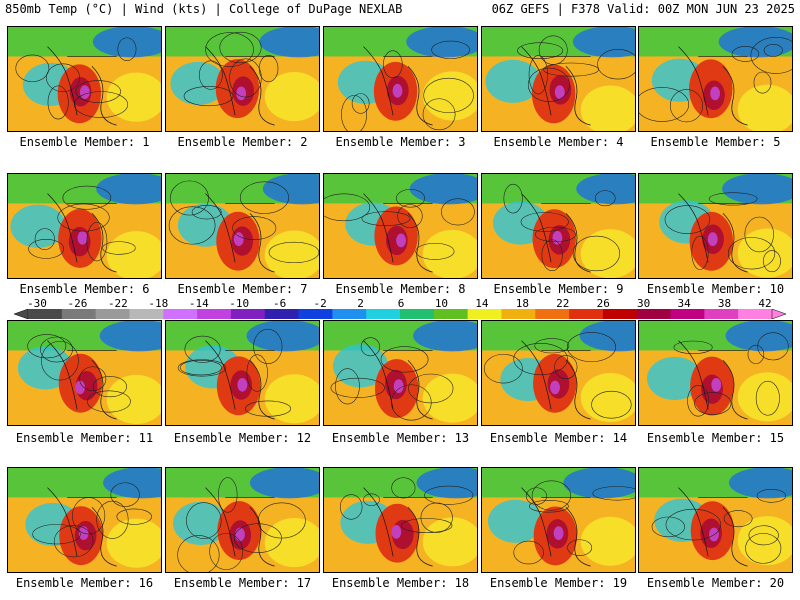 This screenshot has height=600, width=800. Describe the element at coordinates (239, 303) in the screenshot. I see `colorbar-tick-label: -10` at that location.